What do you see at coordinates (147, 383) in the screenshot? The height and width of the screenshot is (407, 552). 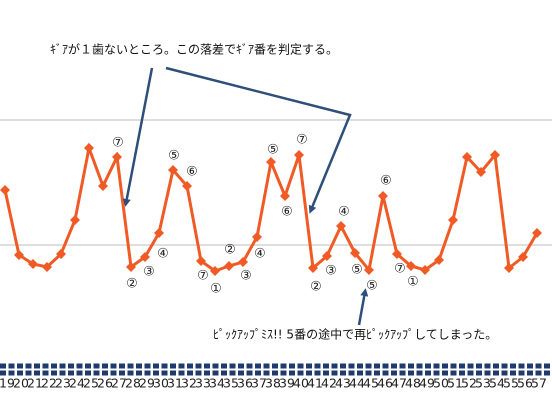 I see `x-tick-label: 29` at bounding box center [147, 383].